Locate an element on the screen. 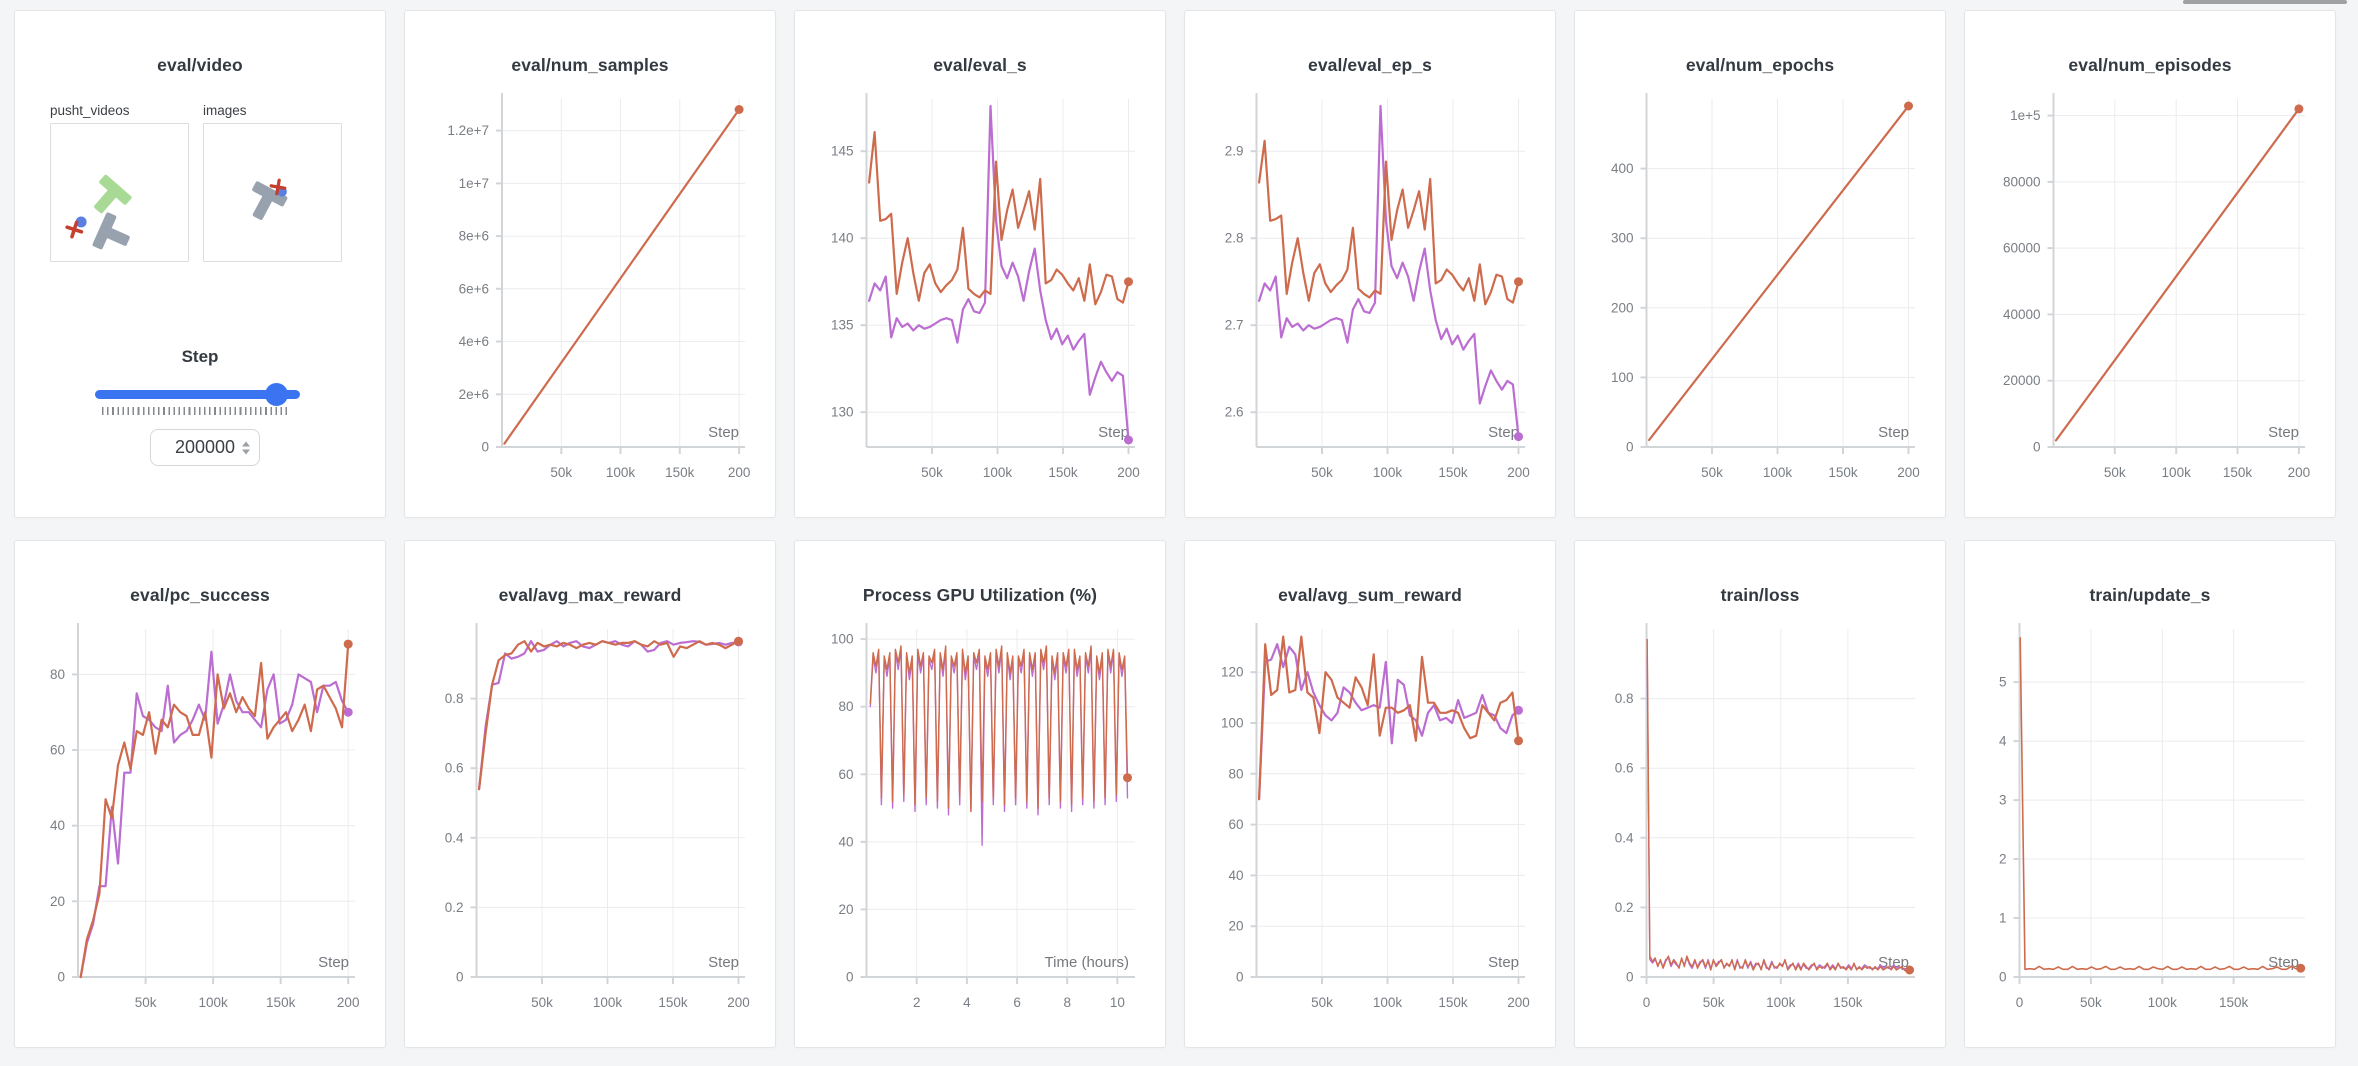 Image resolution: width=2358 pixels, height=1066 pixels. chart-eval-eval-ep-s: 2.6 2.7 2.8 2.9 50k 100k 150k 200 Step is located at coordinates (1370, 291).